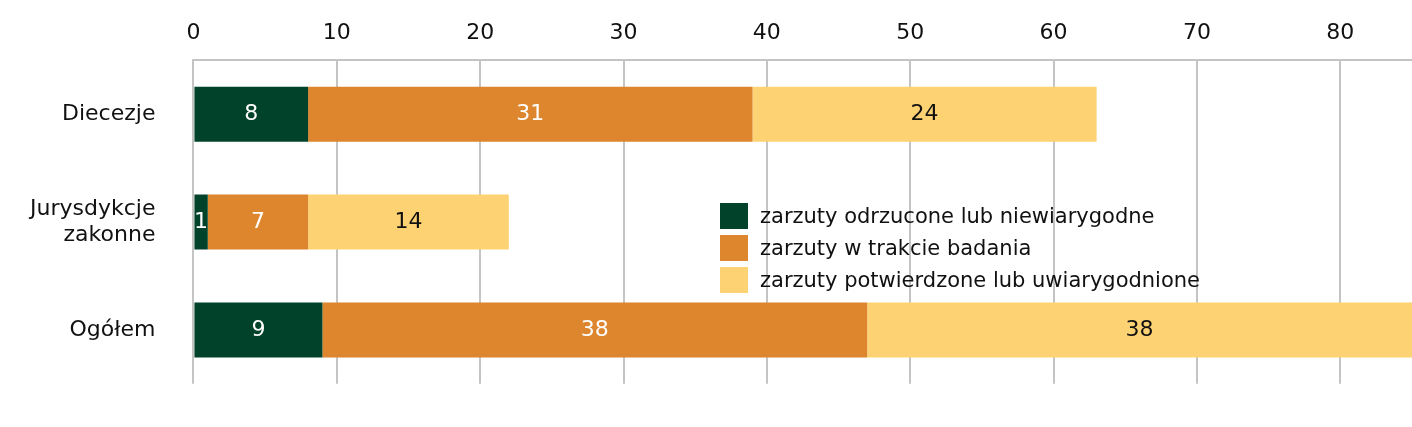  Describe the element at coordinates (766, 31) in the screenshot. I see `x-tick-label: 40` at that location.